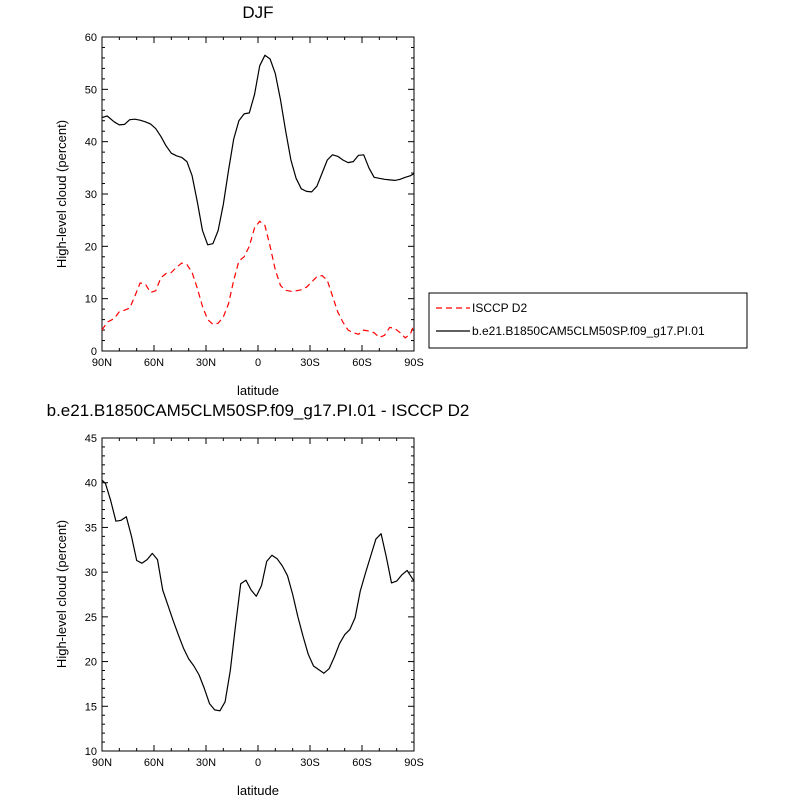  What do you see at coordinates (91, 573) in the screenshot?
I see `bottom-y-tick-label: 30` at bounding box center [91, 573].